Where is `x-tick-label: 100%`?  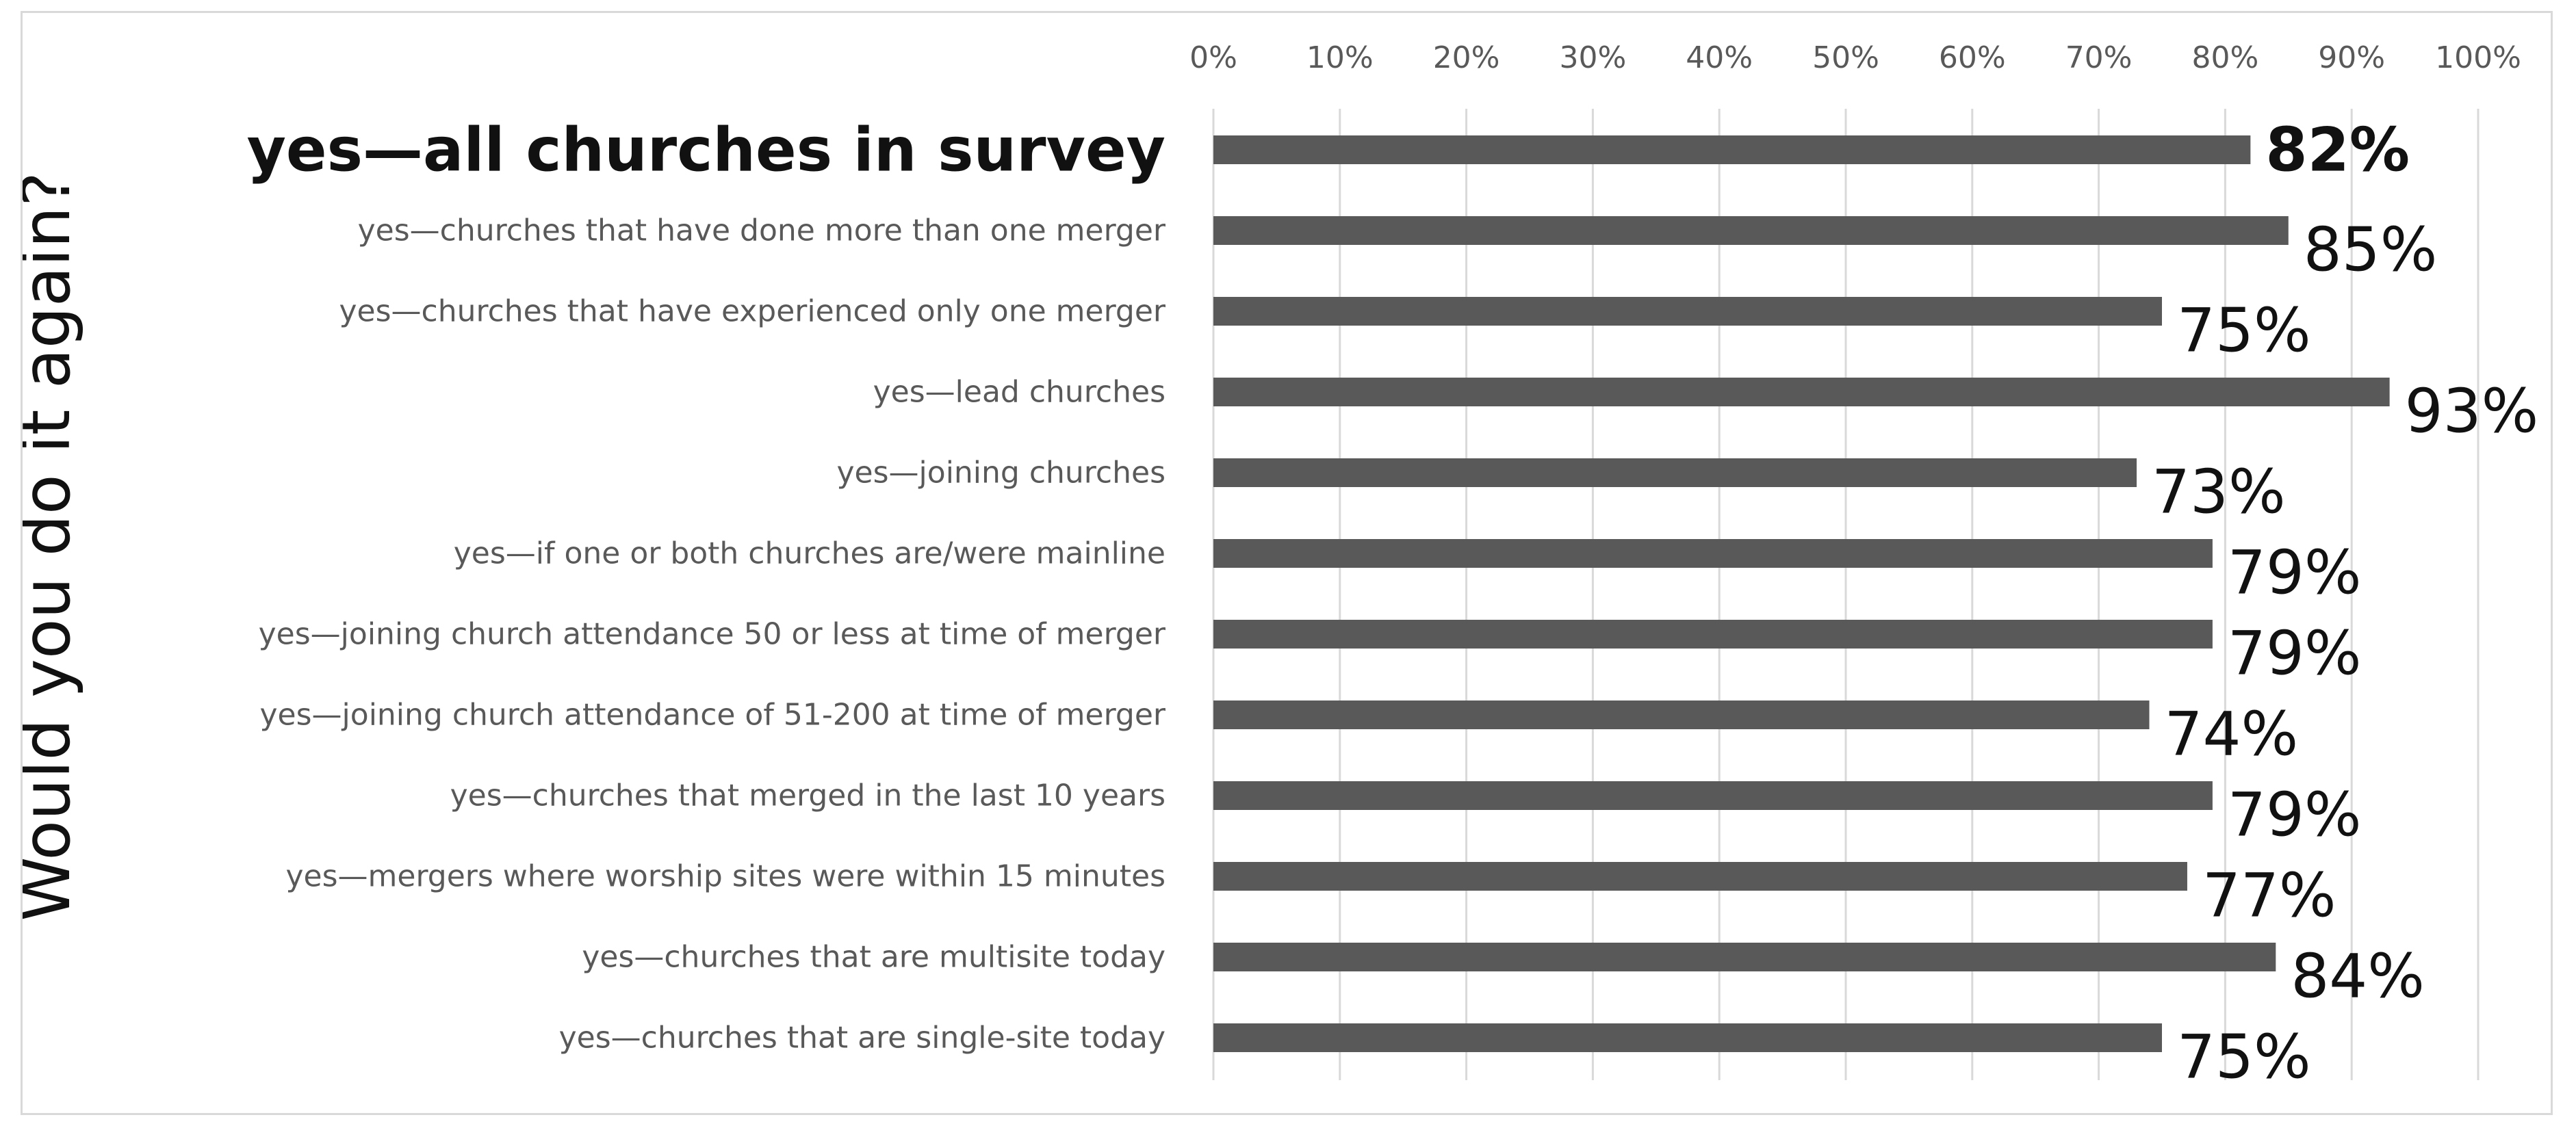
x-tick-label: 100% is located at coordinates (2478, 58).